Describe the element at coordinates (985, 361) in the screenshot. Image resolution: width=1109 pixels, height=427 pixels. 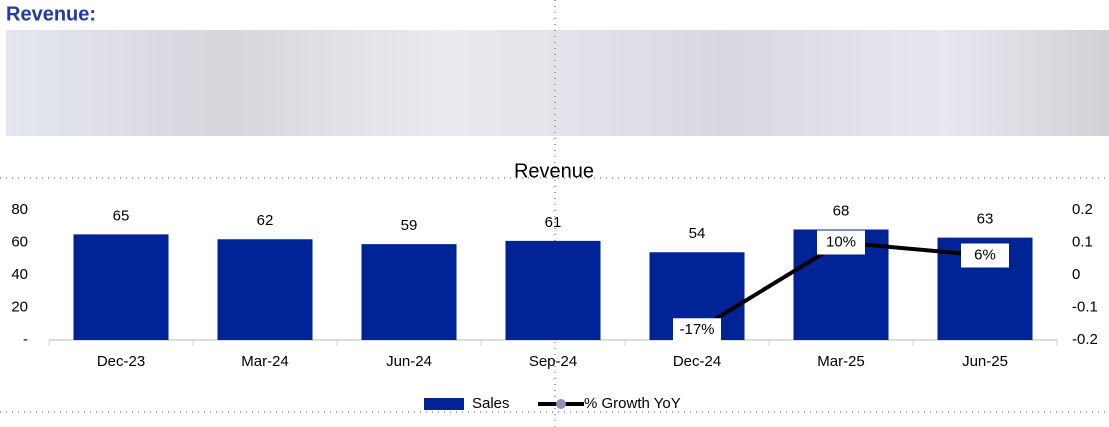
I see `x-tick-label: Jun-25` at that location.